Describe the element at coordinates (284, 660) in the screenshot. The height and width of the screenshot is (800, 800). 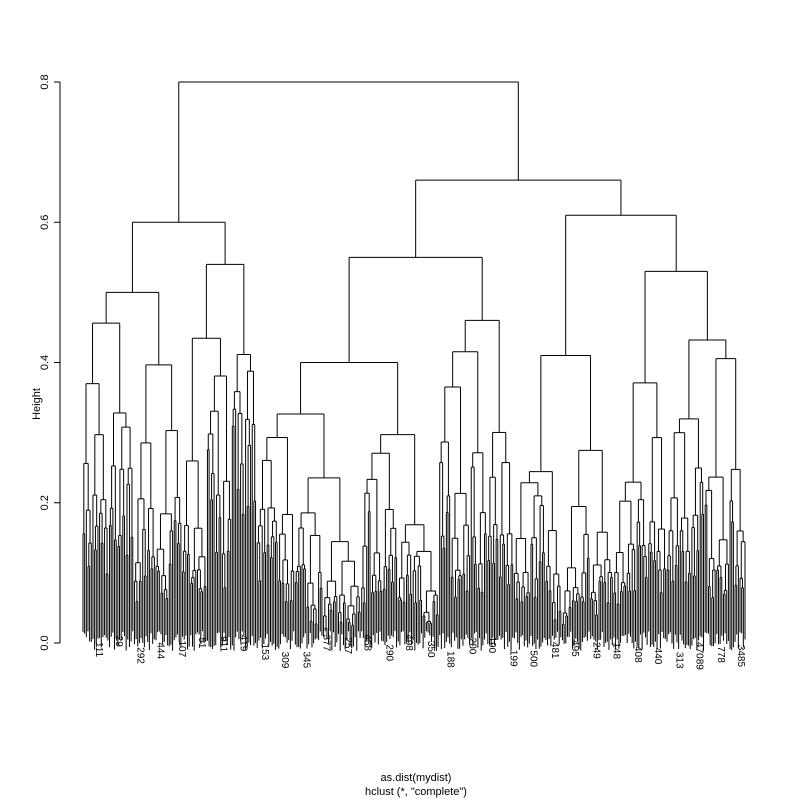
I see `leaf-label: 309` at that location.